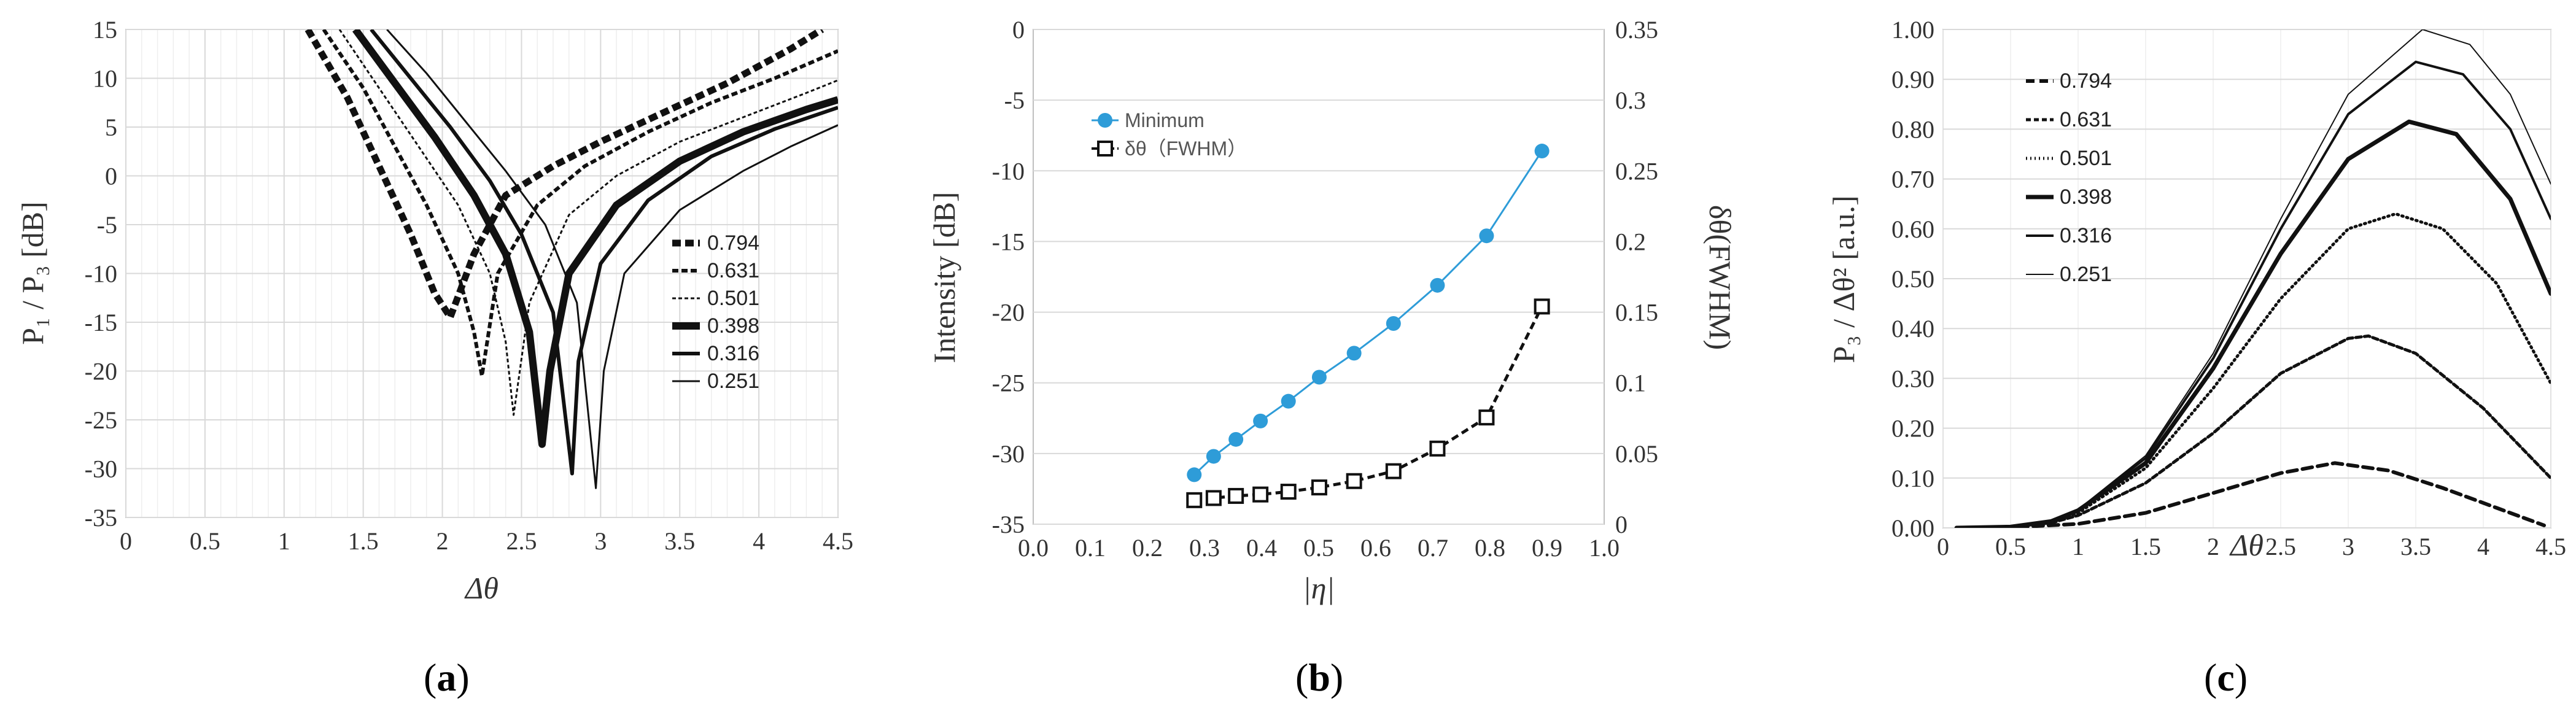  What do you see at coordinates (2550, 546) in the screenshot?
I see `x-tick-label: 4.5` at bounding box center [2550, 546].